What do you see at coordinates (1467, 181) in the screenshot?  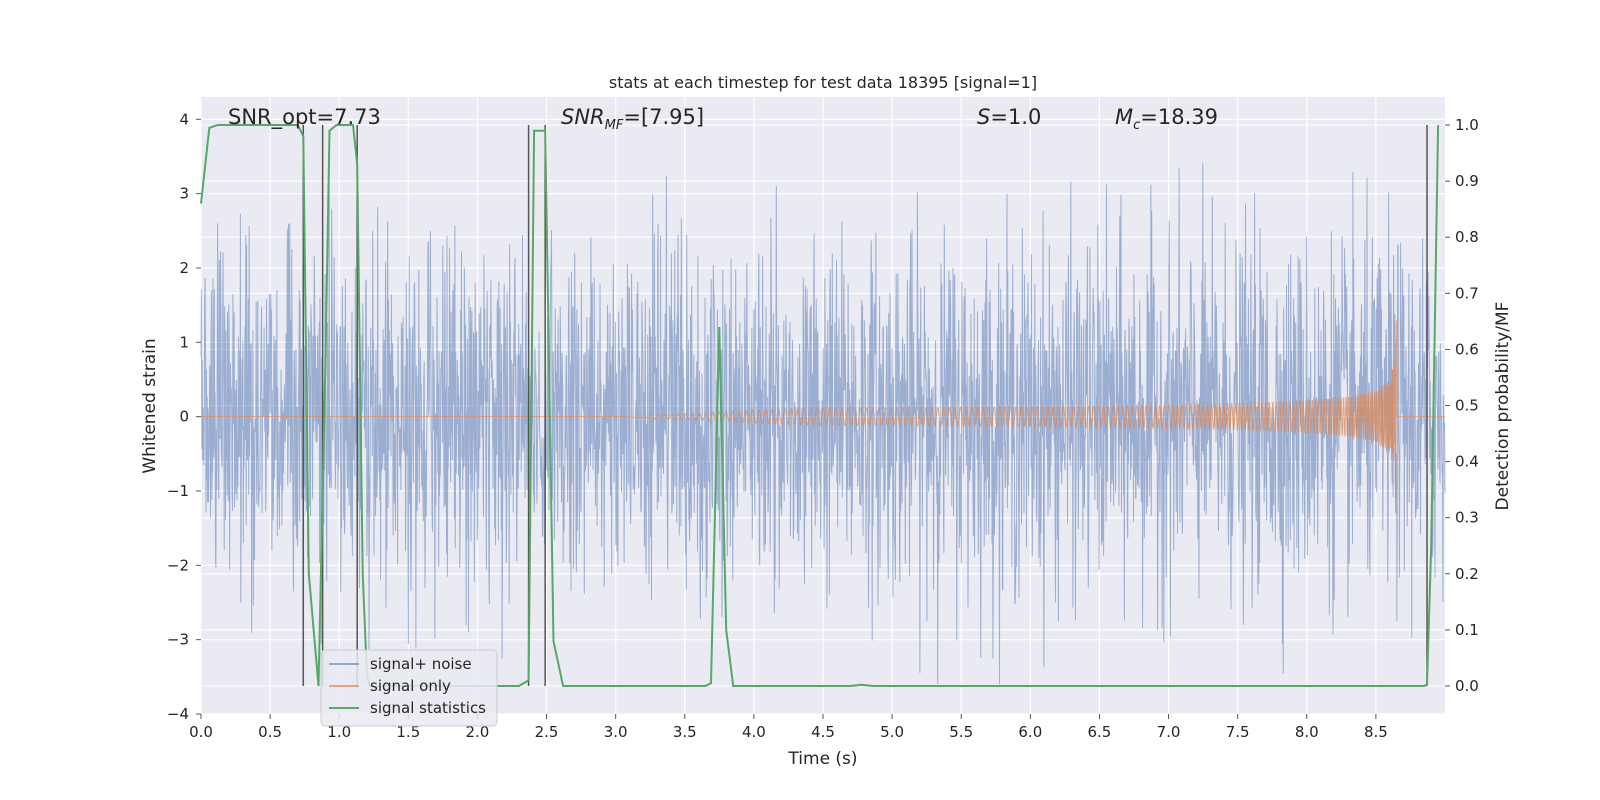 I see `y2-tick-label: 0.9` at bounding box center [1467, 181].